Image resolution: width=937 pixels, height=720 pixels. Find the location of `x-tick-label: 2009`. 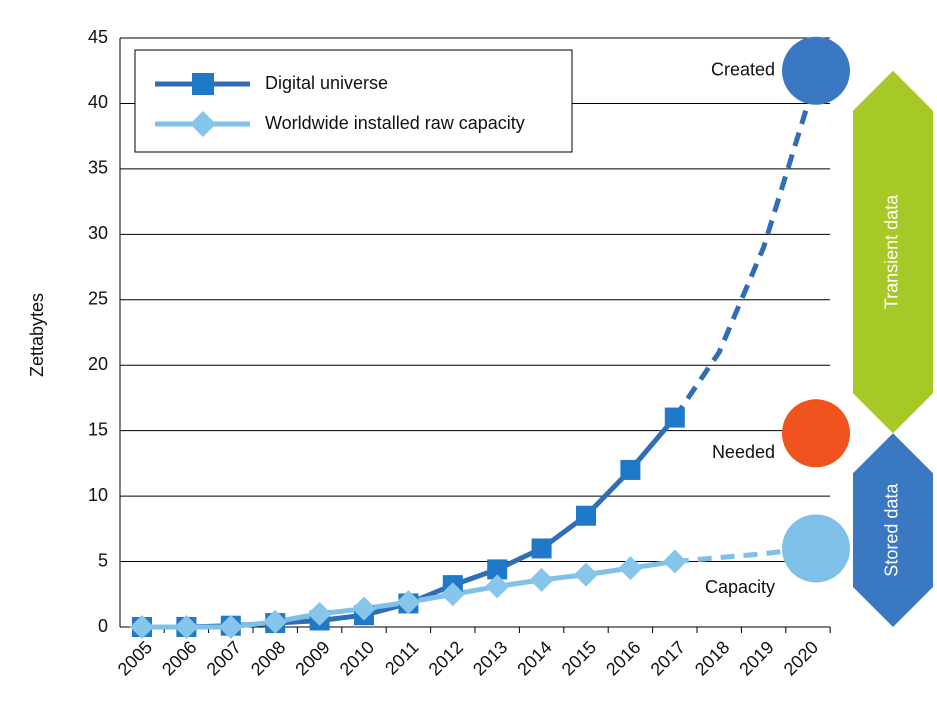

x-tick-label: 2009 is located at coordinates (312, 658).